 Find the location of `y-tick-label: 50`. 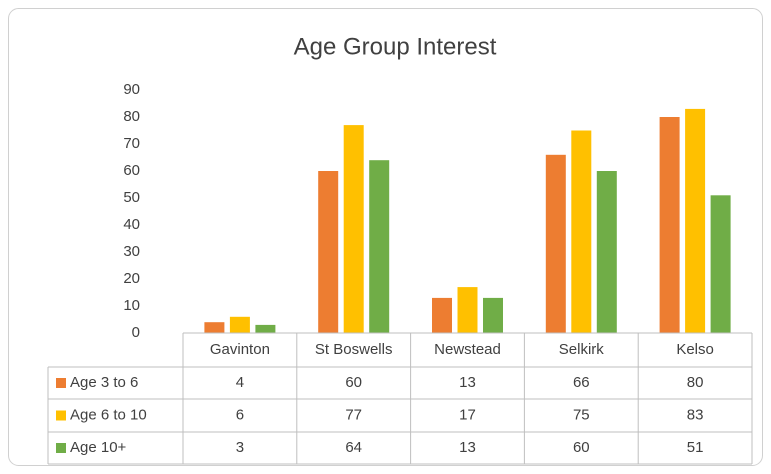

y-tick-label: 50 is located at coordinates (131, 197).